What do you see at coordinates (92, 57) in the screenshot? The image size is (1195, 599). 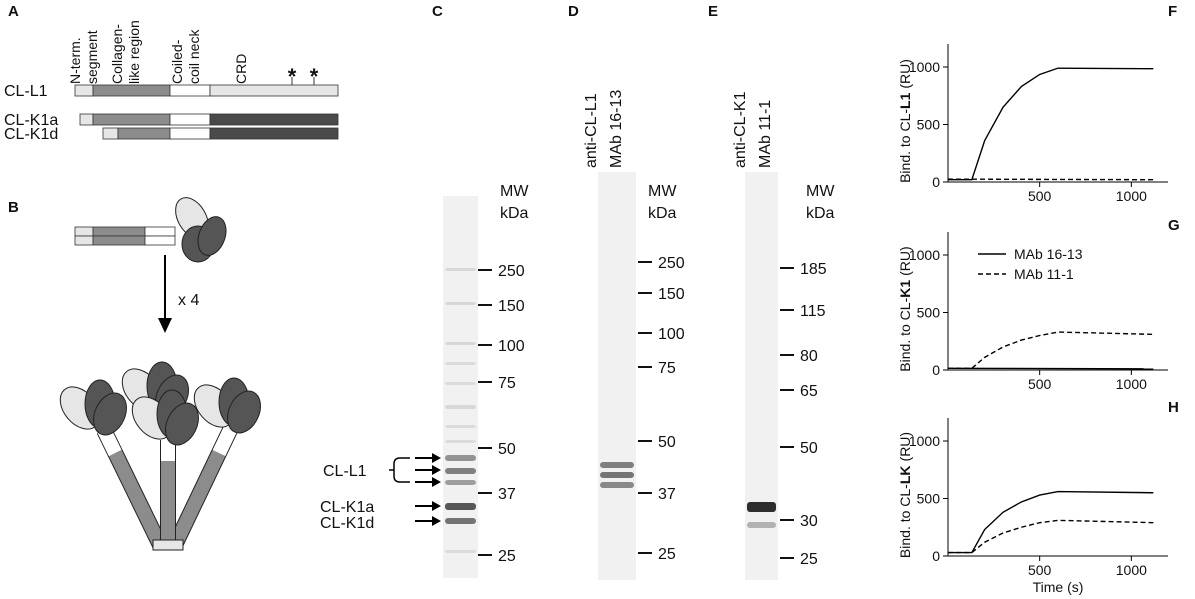 I see `domain-label: segment` at bounding box center [92, 57].